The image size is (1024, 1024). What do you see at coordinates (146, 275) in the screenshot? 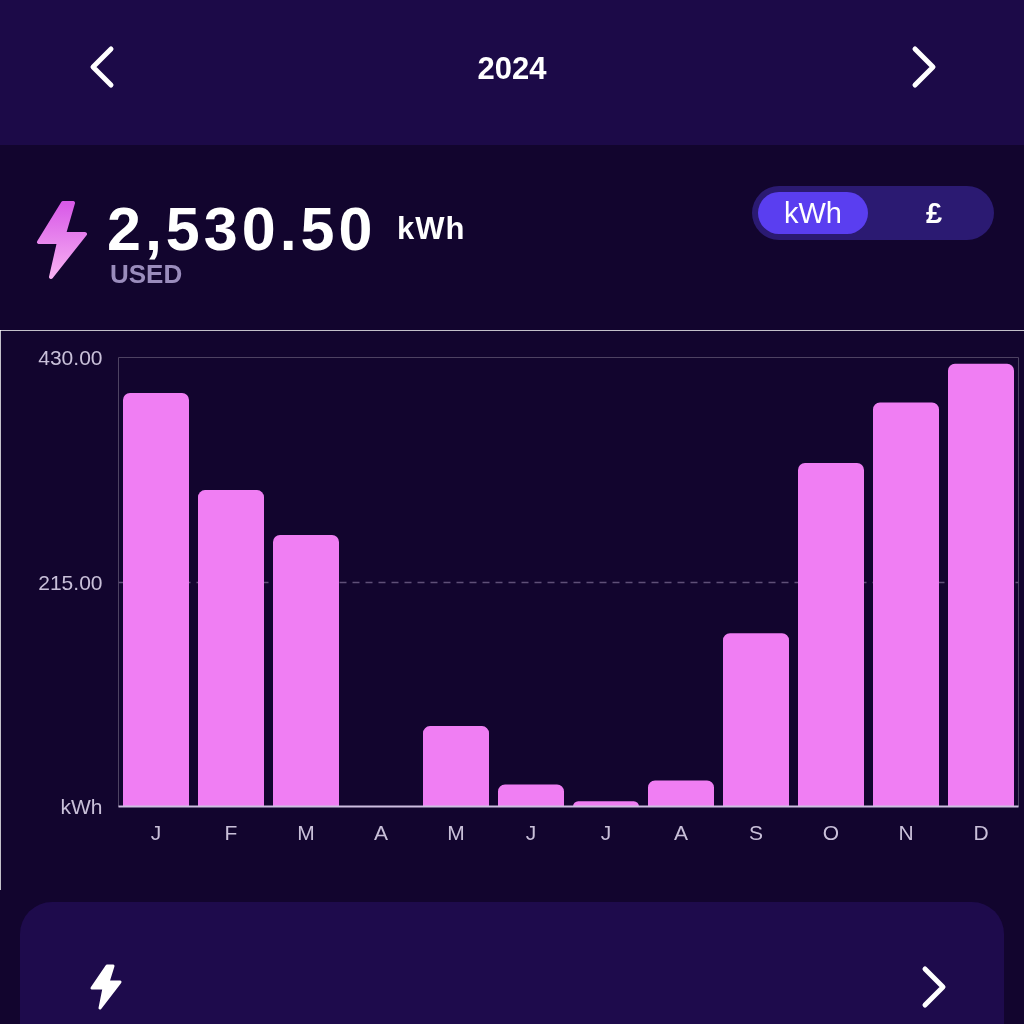
I see `text: USED` at bounding box center [146, 275].